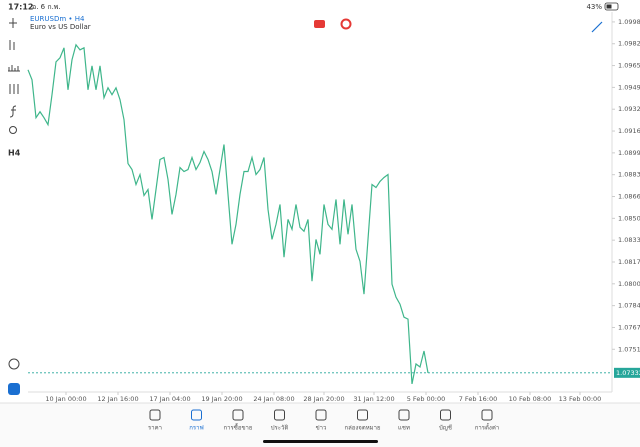 Image resolution: width=640 pixels, height=447 pixels. Describe the element at coordinates (629, 22) in the screenshot. I see `y-tick-label: 1.09985` at that location.